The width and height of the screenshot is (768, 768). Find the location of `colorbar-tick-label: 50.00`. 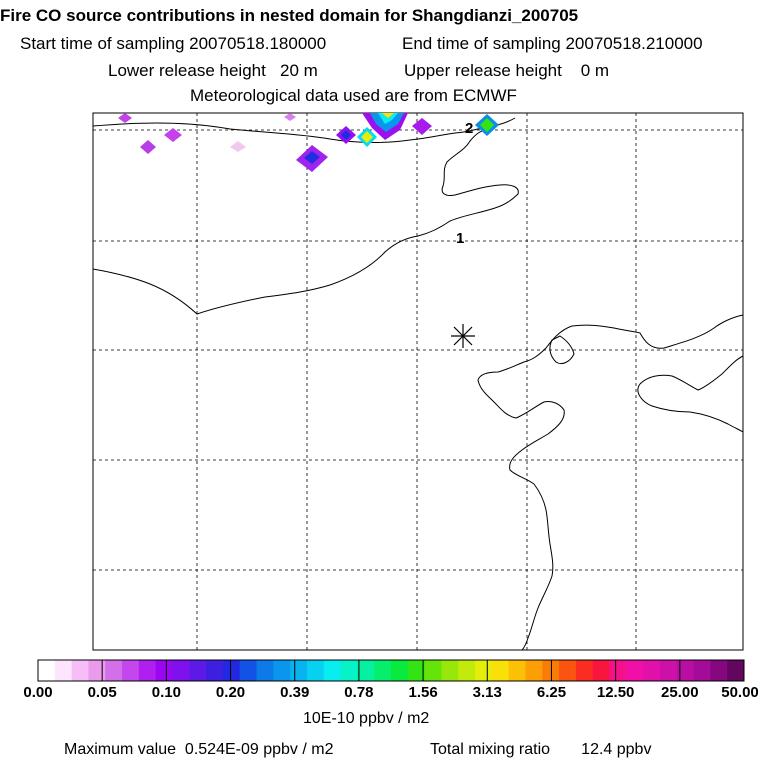

colorbar-tick-label: 50.00 is located at coordinates (740, 692).